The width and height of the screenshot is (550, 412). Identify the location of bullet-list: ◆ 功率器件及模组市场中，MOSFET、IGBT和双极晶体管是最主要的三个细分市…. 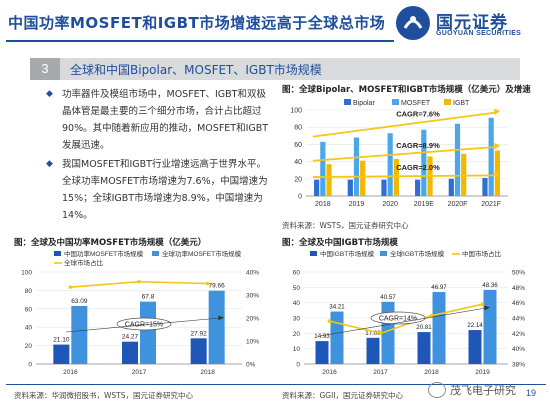
(157, 156).